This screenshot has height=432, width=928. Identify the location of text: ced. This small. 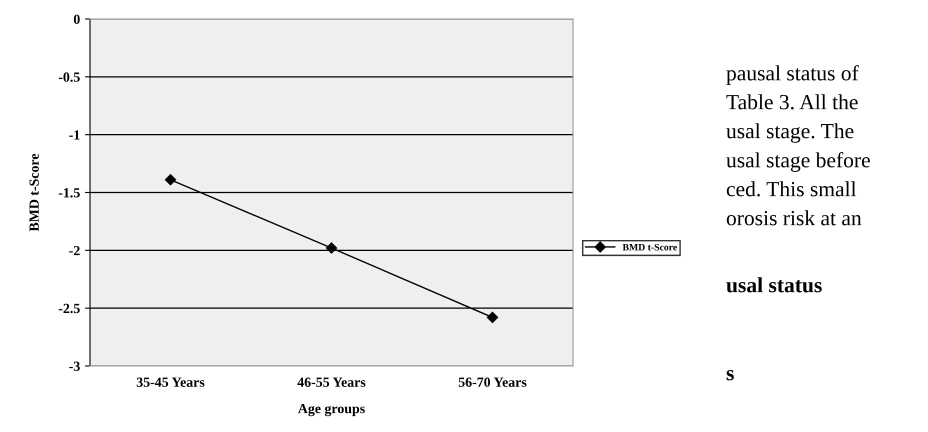
(791, 188).